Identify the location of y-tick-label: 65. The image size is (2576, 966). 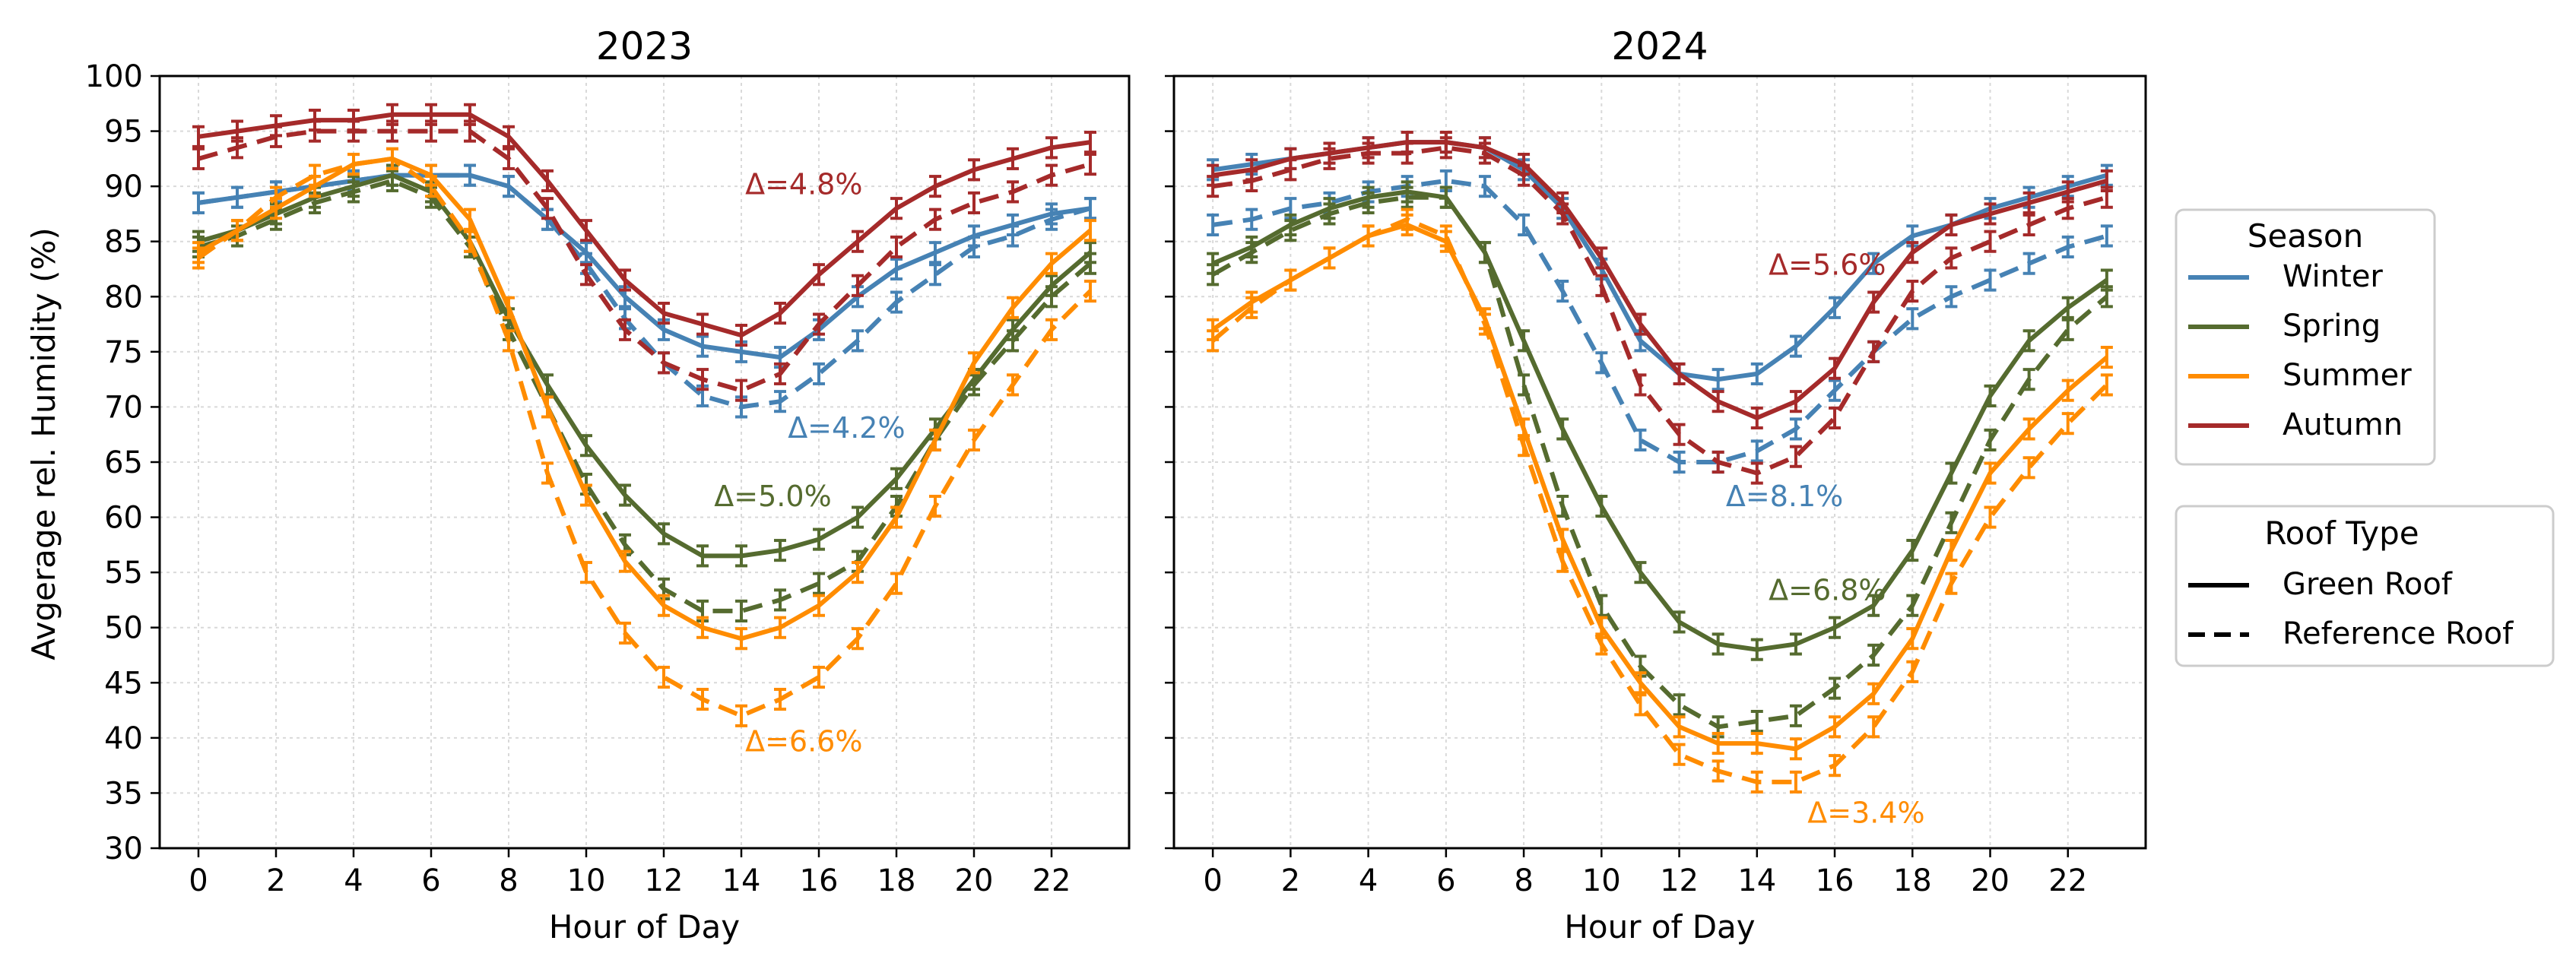
(124, 462).